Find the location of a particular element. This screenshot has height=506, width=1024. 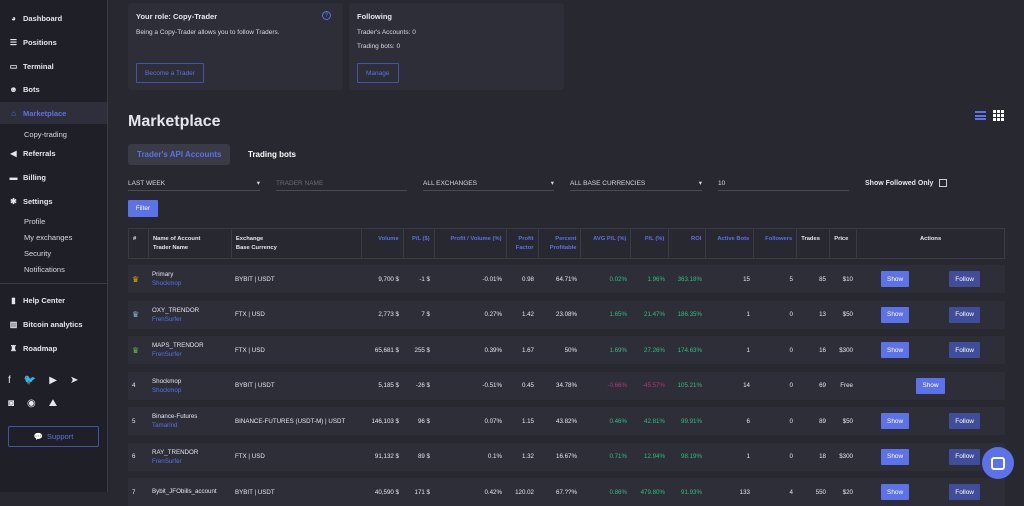

cell-actions: Show Follow is located at coordinates (930, 314).